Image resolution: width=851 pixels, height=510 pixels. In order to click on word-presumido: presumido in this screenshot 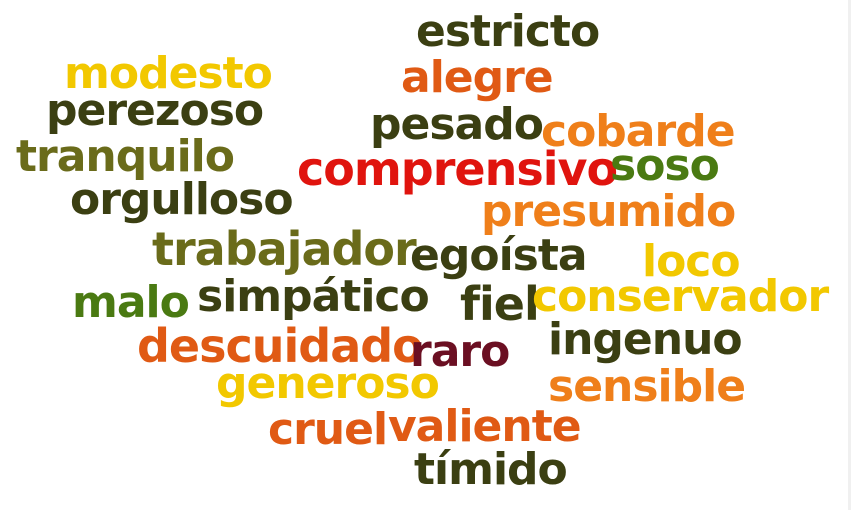, I will do `click(608, 211)`.